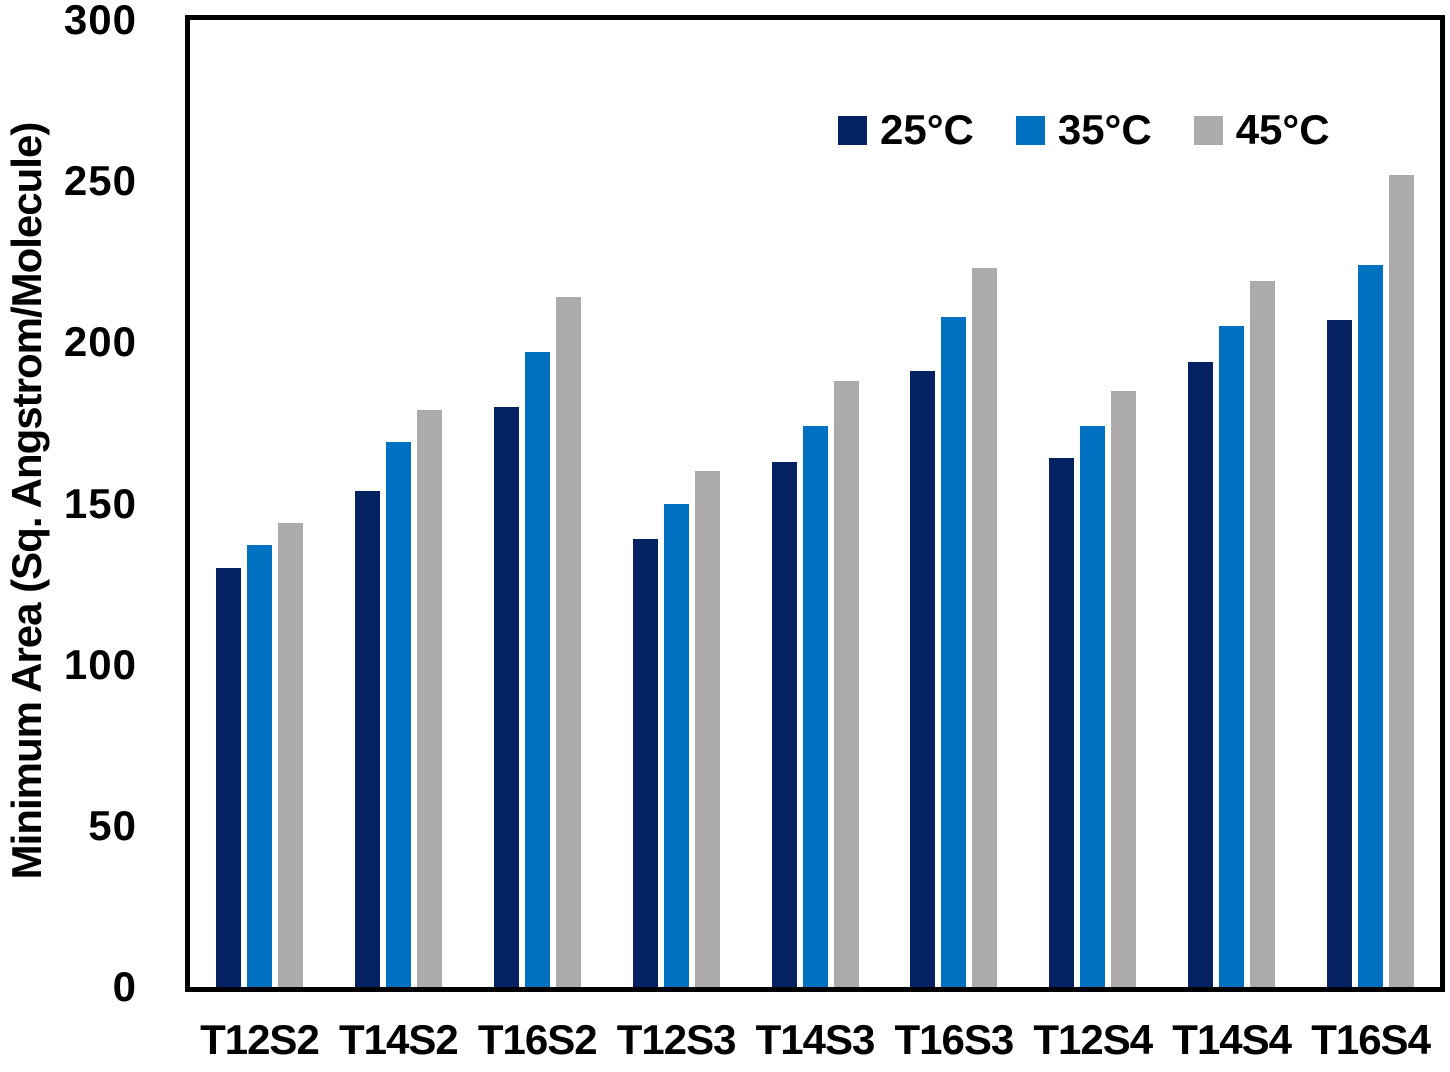 The height and width of the screenshot is (1072, 1450). What do you see at coordinates (100, 342) in the screenshot?
I see `y-tick-200: 200` at bounding box center [100, 342].